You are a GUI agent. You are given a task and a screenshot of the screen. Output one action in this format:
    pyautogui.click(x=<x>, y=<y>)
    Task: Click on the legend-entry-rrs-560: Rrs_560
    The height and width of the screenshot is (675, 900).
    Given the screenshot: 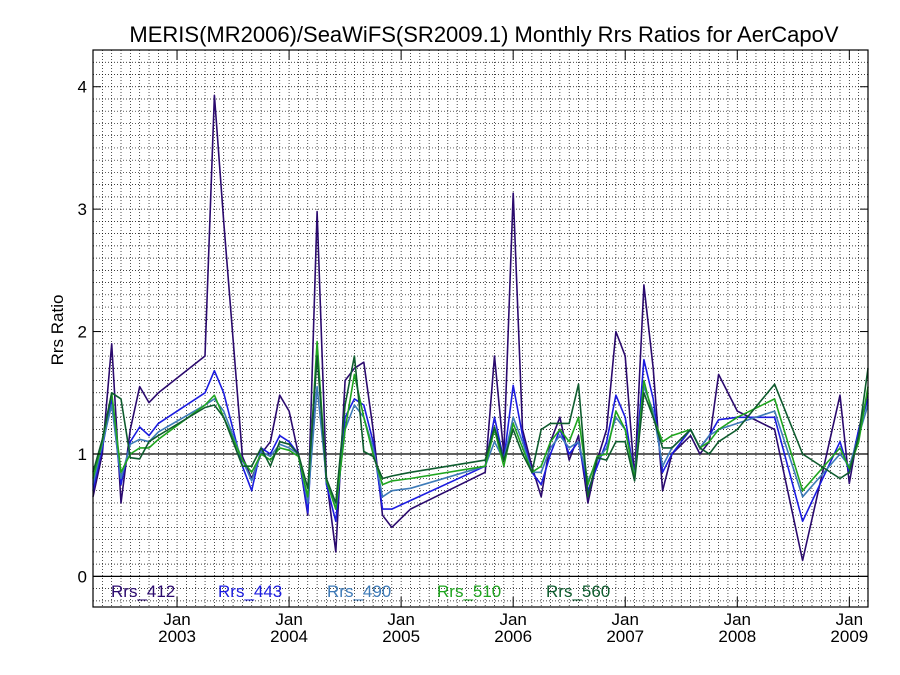 What is the action you would take?
    pyautogui.click(x=578, y=591)
    